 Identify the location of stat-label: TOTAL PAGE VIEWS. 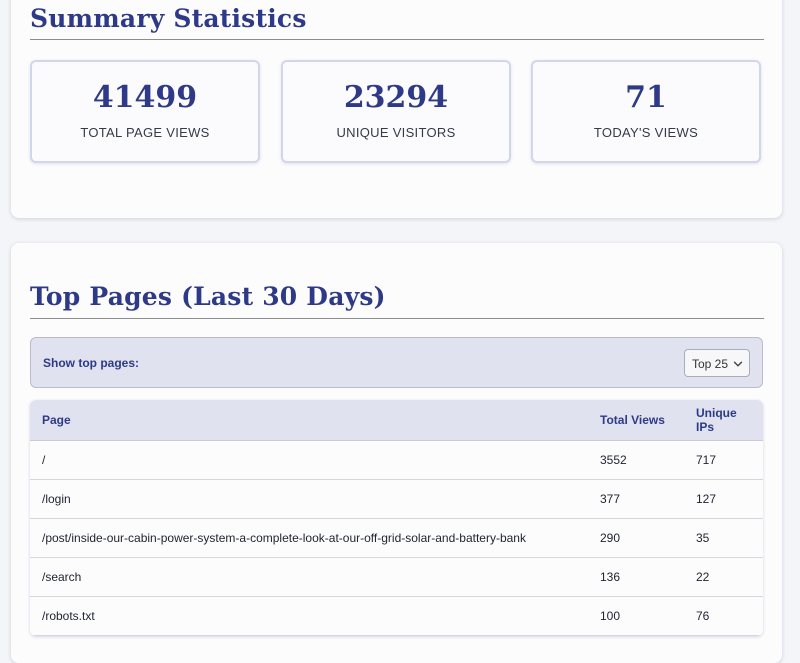
(145, 132).